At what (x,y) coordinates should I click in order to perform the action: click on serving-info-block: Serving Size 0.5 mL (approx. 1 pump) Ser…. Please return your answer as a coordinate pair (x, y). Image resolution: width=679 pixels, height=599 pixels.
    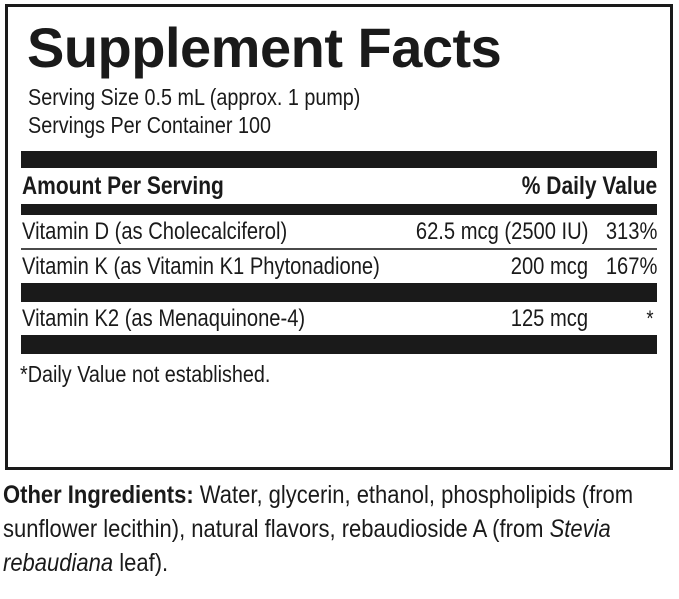
    Looking at the image, I should click on (339, 108).